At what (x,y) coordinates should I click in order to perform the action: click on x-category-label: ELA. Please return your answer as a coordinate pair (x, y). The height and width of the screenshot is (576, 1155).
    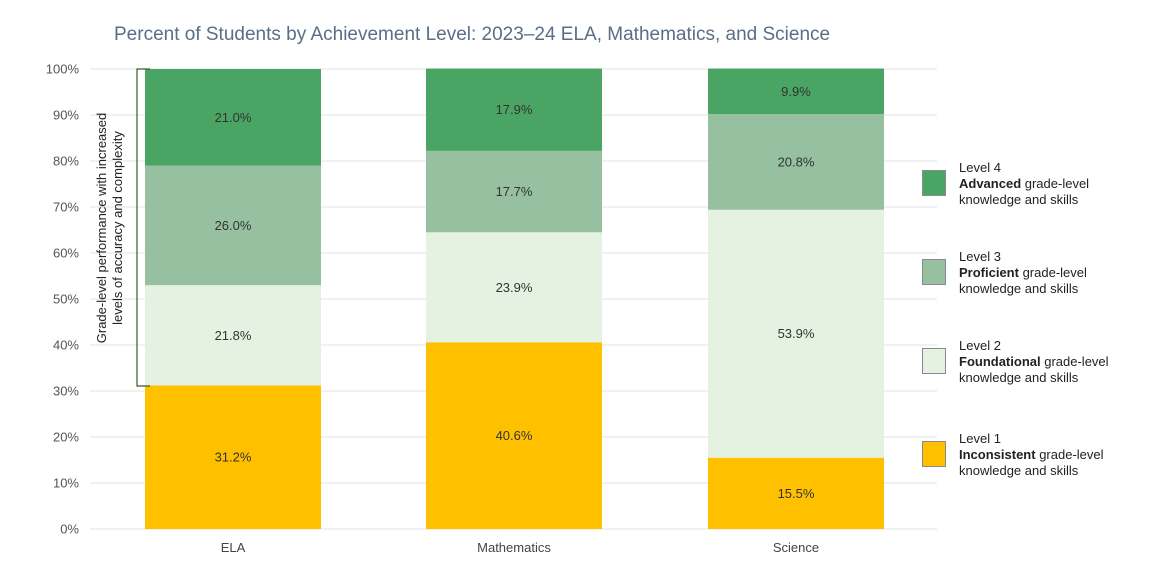
    Looking at the image, I should click on (233, 547).